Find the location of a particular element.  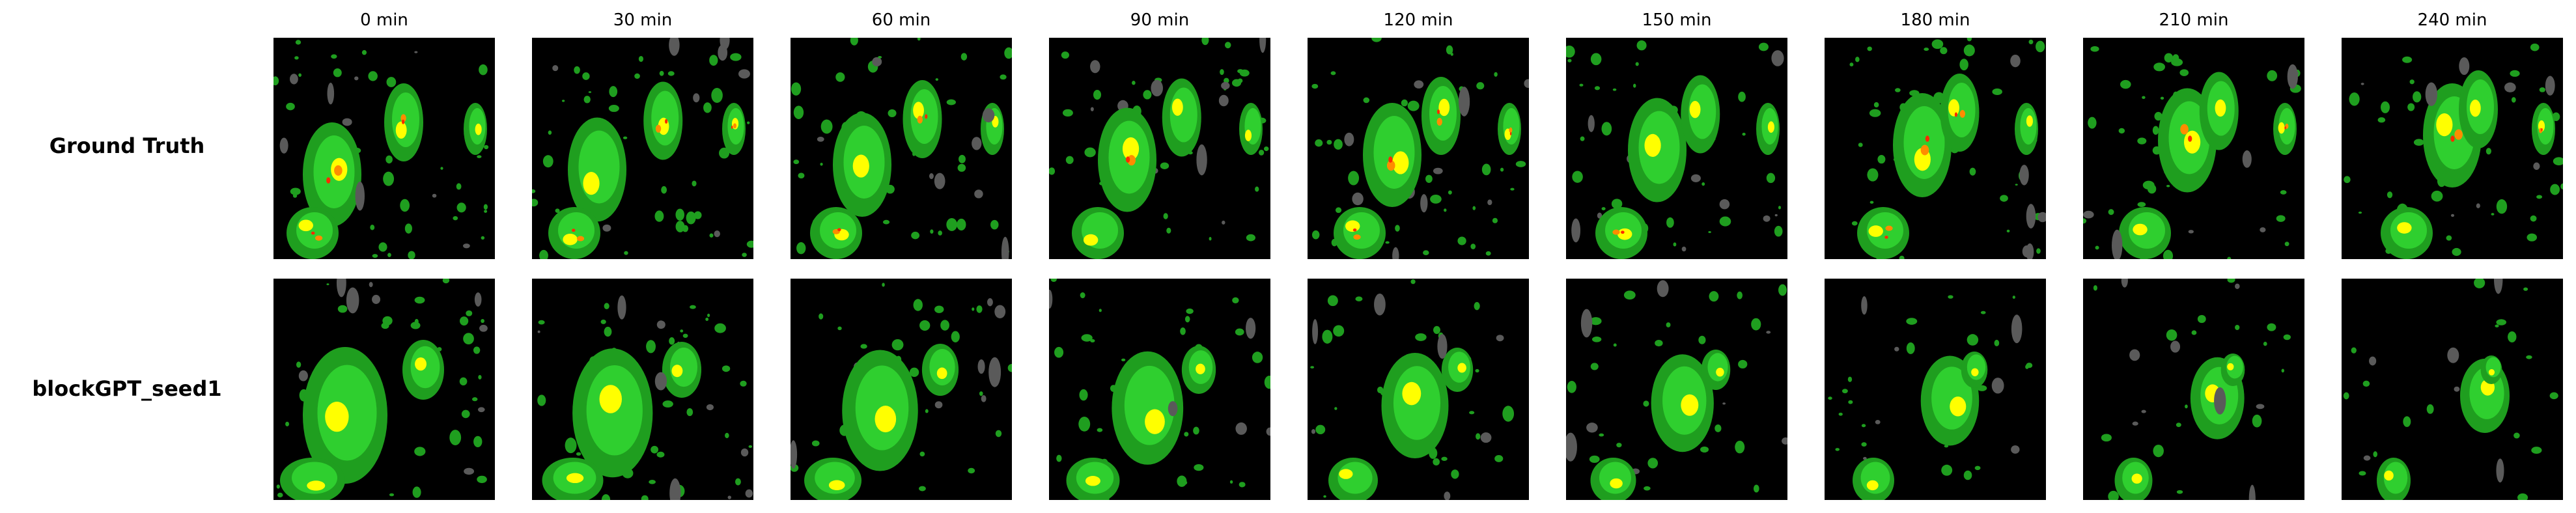

radar-panel-row1-col4 is located at coordinates (1418, 389).